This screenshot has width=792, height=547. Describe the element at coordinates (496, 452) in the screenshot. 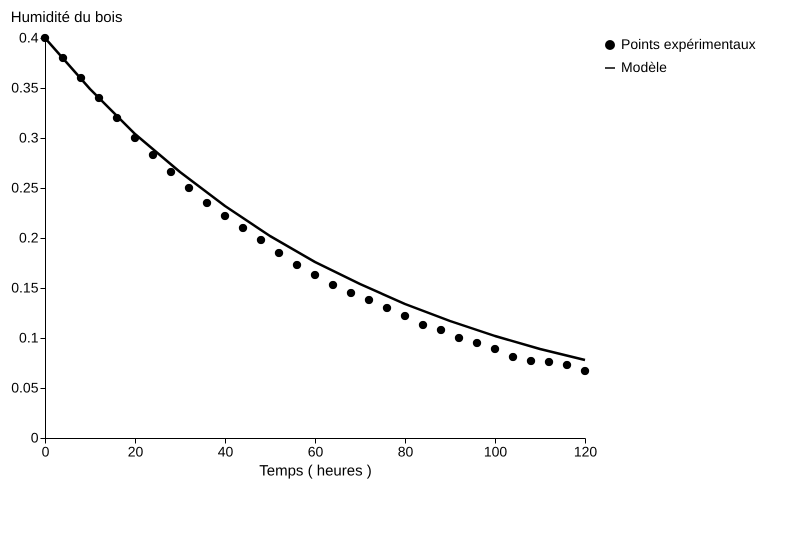

I see `x-tick-label: 100` at that location.